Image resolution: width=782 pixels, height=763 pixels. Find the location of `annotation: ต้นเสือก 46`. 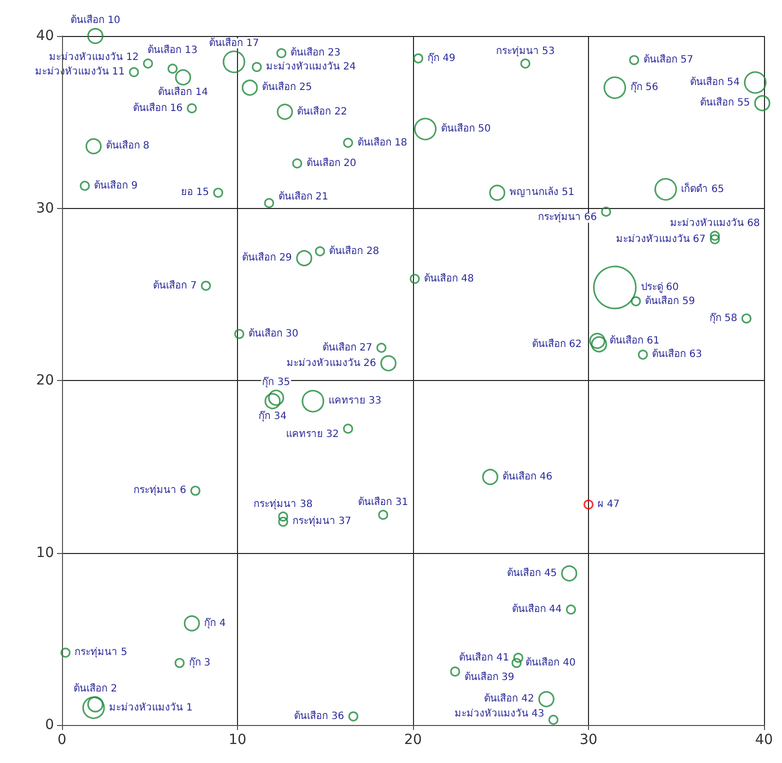

annotation: ต้นเสือก 46 is located at coordinates (527, 476).